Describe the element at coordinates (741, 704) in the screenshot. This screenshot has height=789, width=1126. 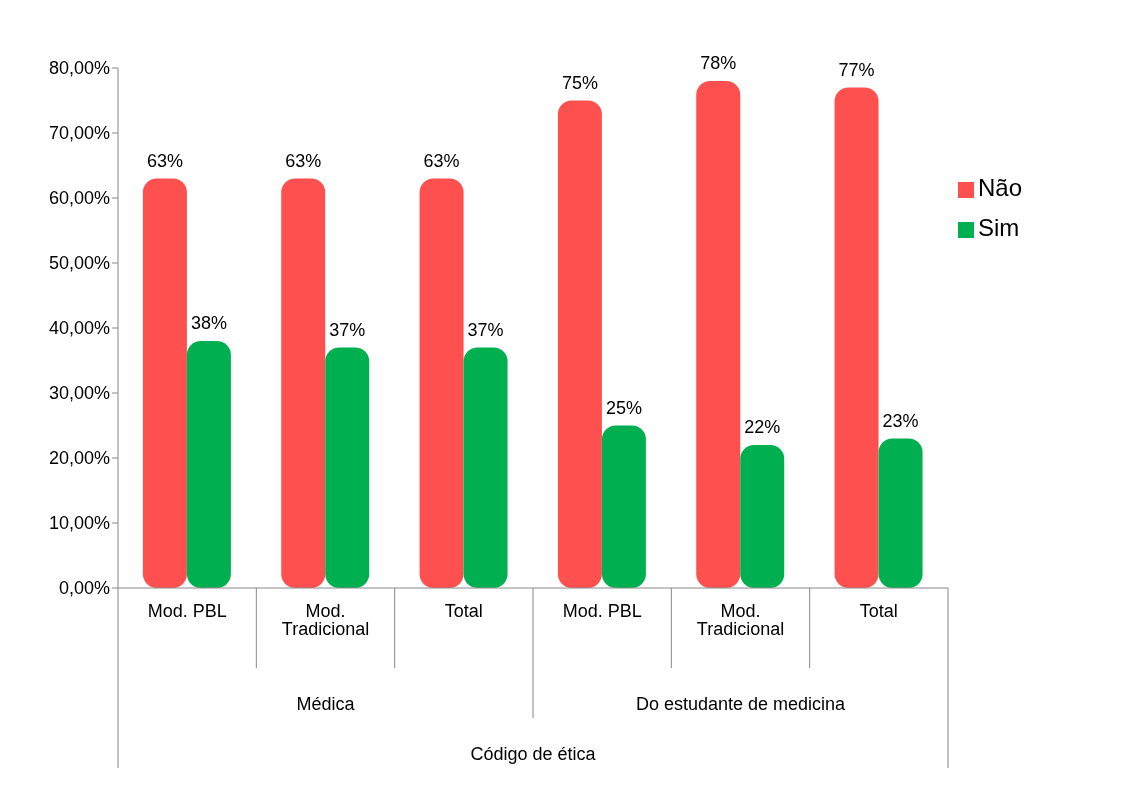
I see `text: Do estudante de medicina` at that location.